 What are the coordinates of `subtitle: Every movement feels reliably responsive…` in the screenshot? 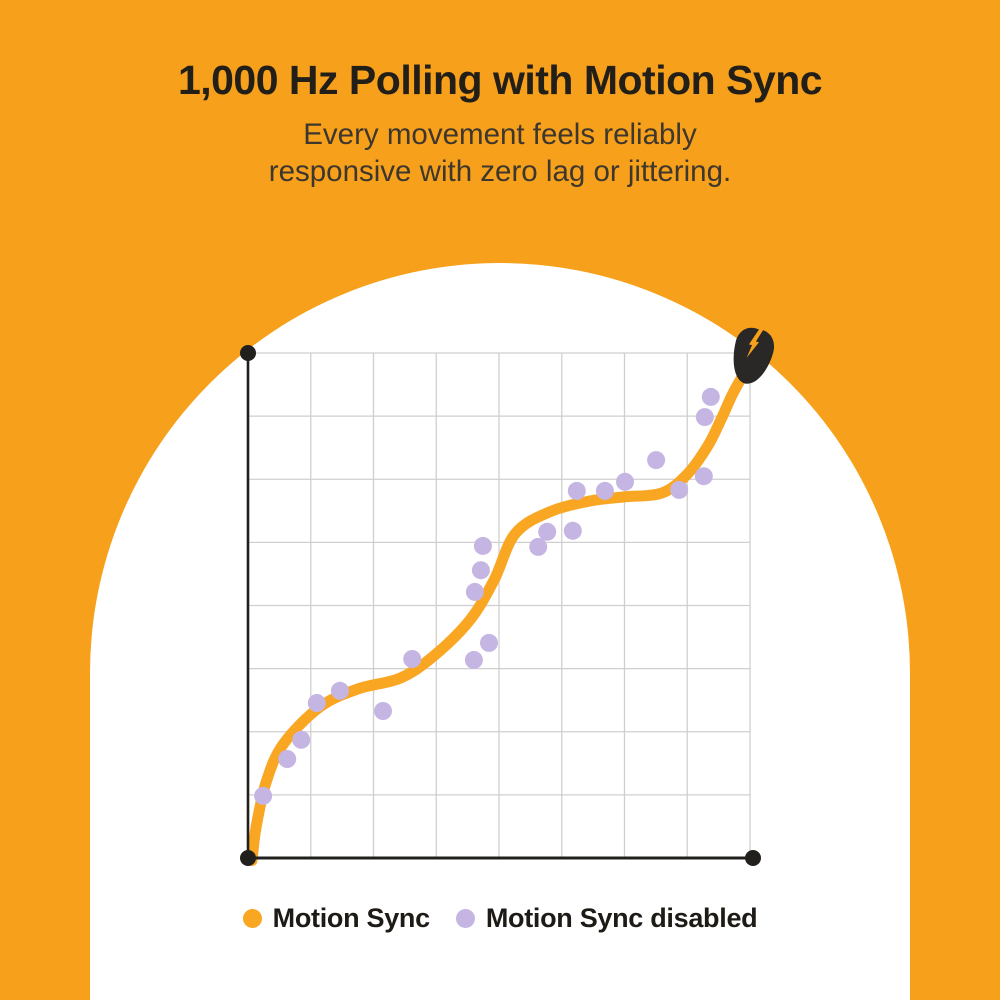 It's located at (500, 153).